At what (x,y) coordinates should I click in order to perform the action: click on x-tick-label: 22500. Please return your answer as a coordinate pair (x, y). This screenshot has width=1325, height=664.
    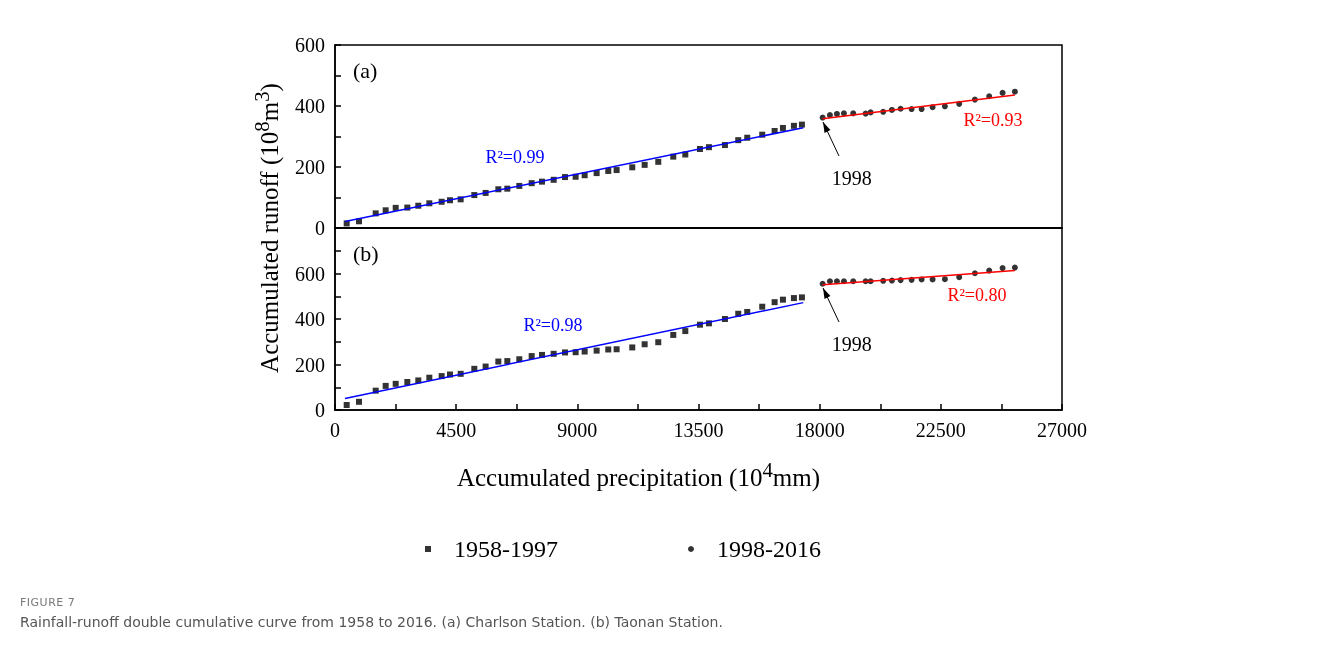
    Looking at the image, I should click on (940, 430).